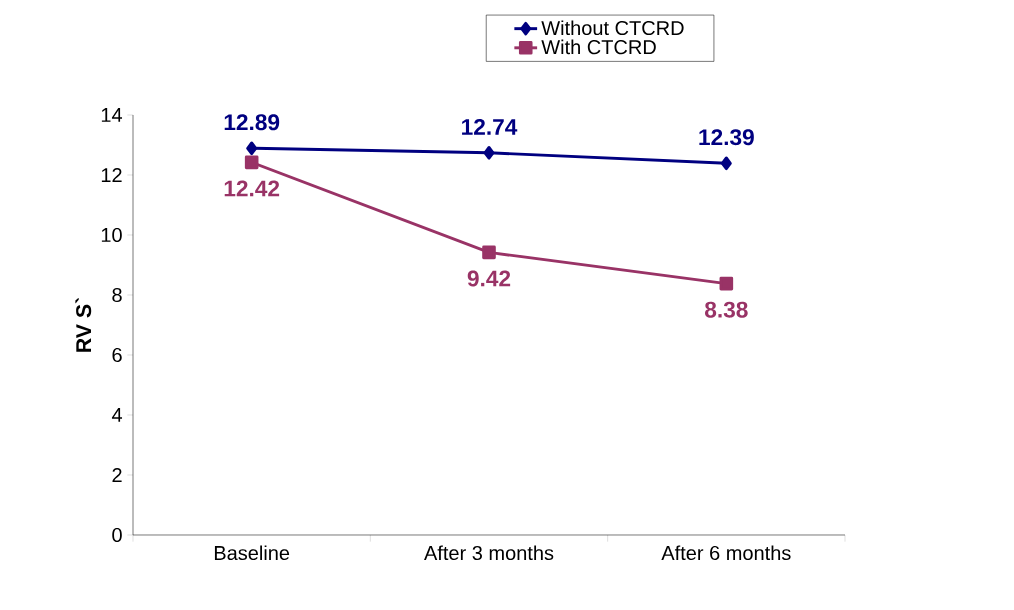  What do you see at coordinates (112, 115) in the screenshot?
I see `y-tick-label: 14` at bounding box center [112, 115].